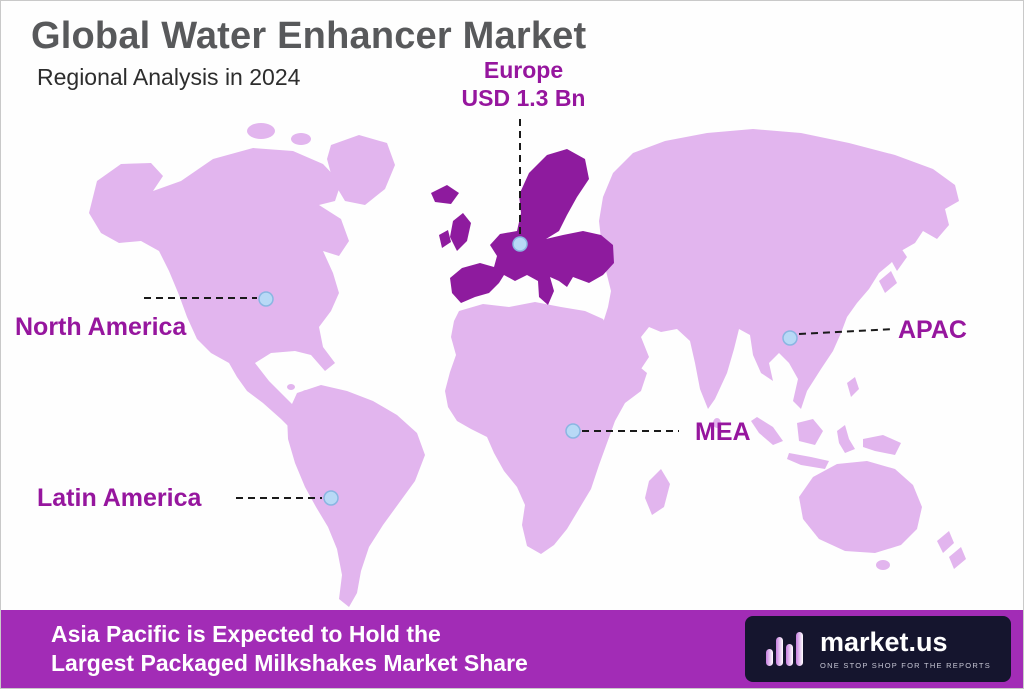 This screenshot has height=689, width=1024. Describe the element at coordinates (289, 663) in the screenshot. I see `footer-banner-line2: Largest Packaged Milkshakes Market Share` at that location.